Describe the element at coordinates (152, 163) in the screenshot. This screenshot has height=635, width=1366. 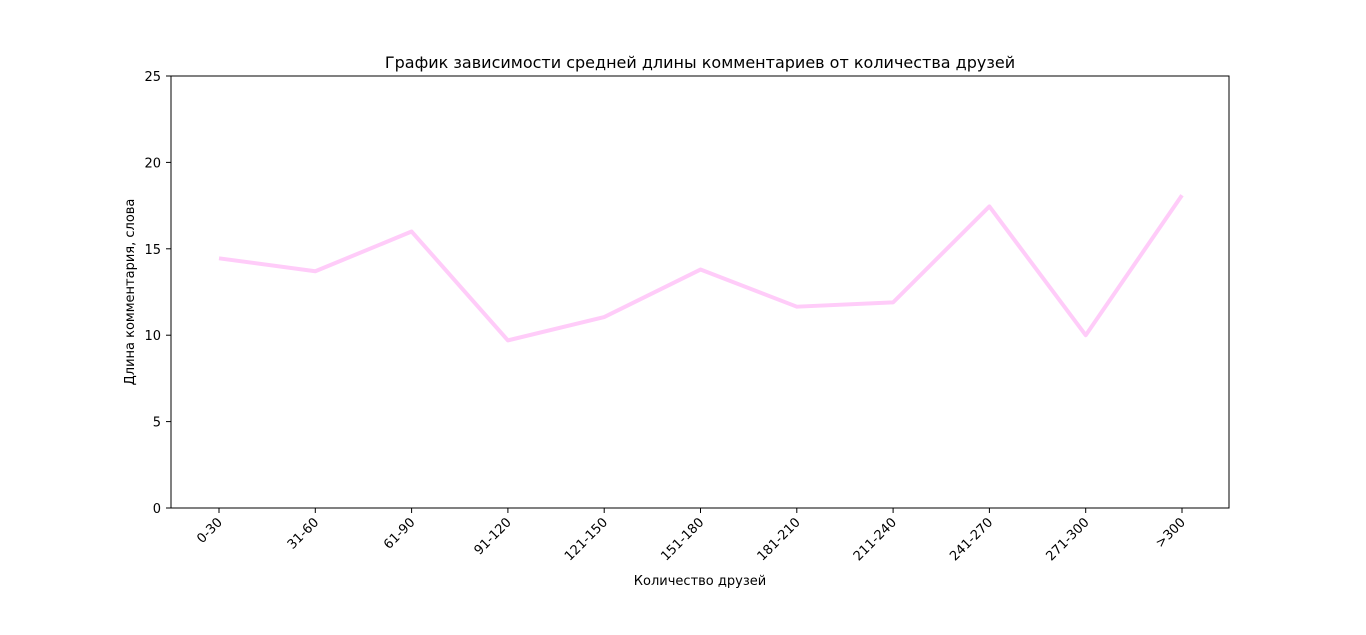
I see `y-tick-label: 20` at that location.